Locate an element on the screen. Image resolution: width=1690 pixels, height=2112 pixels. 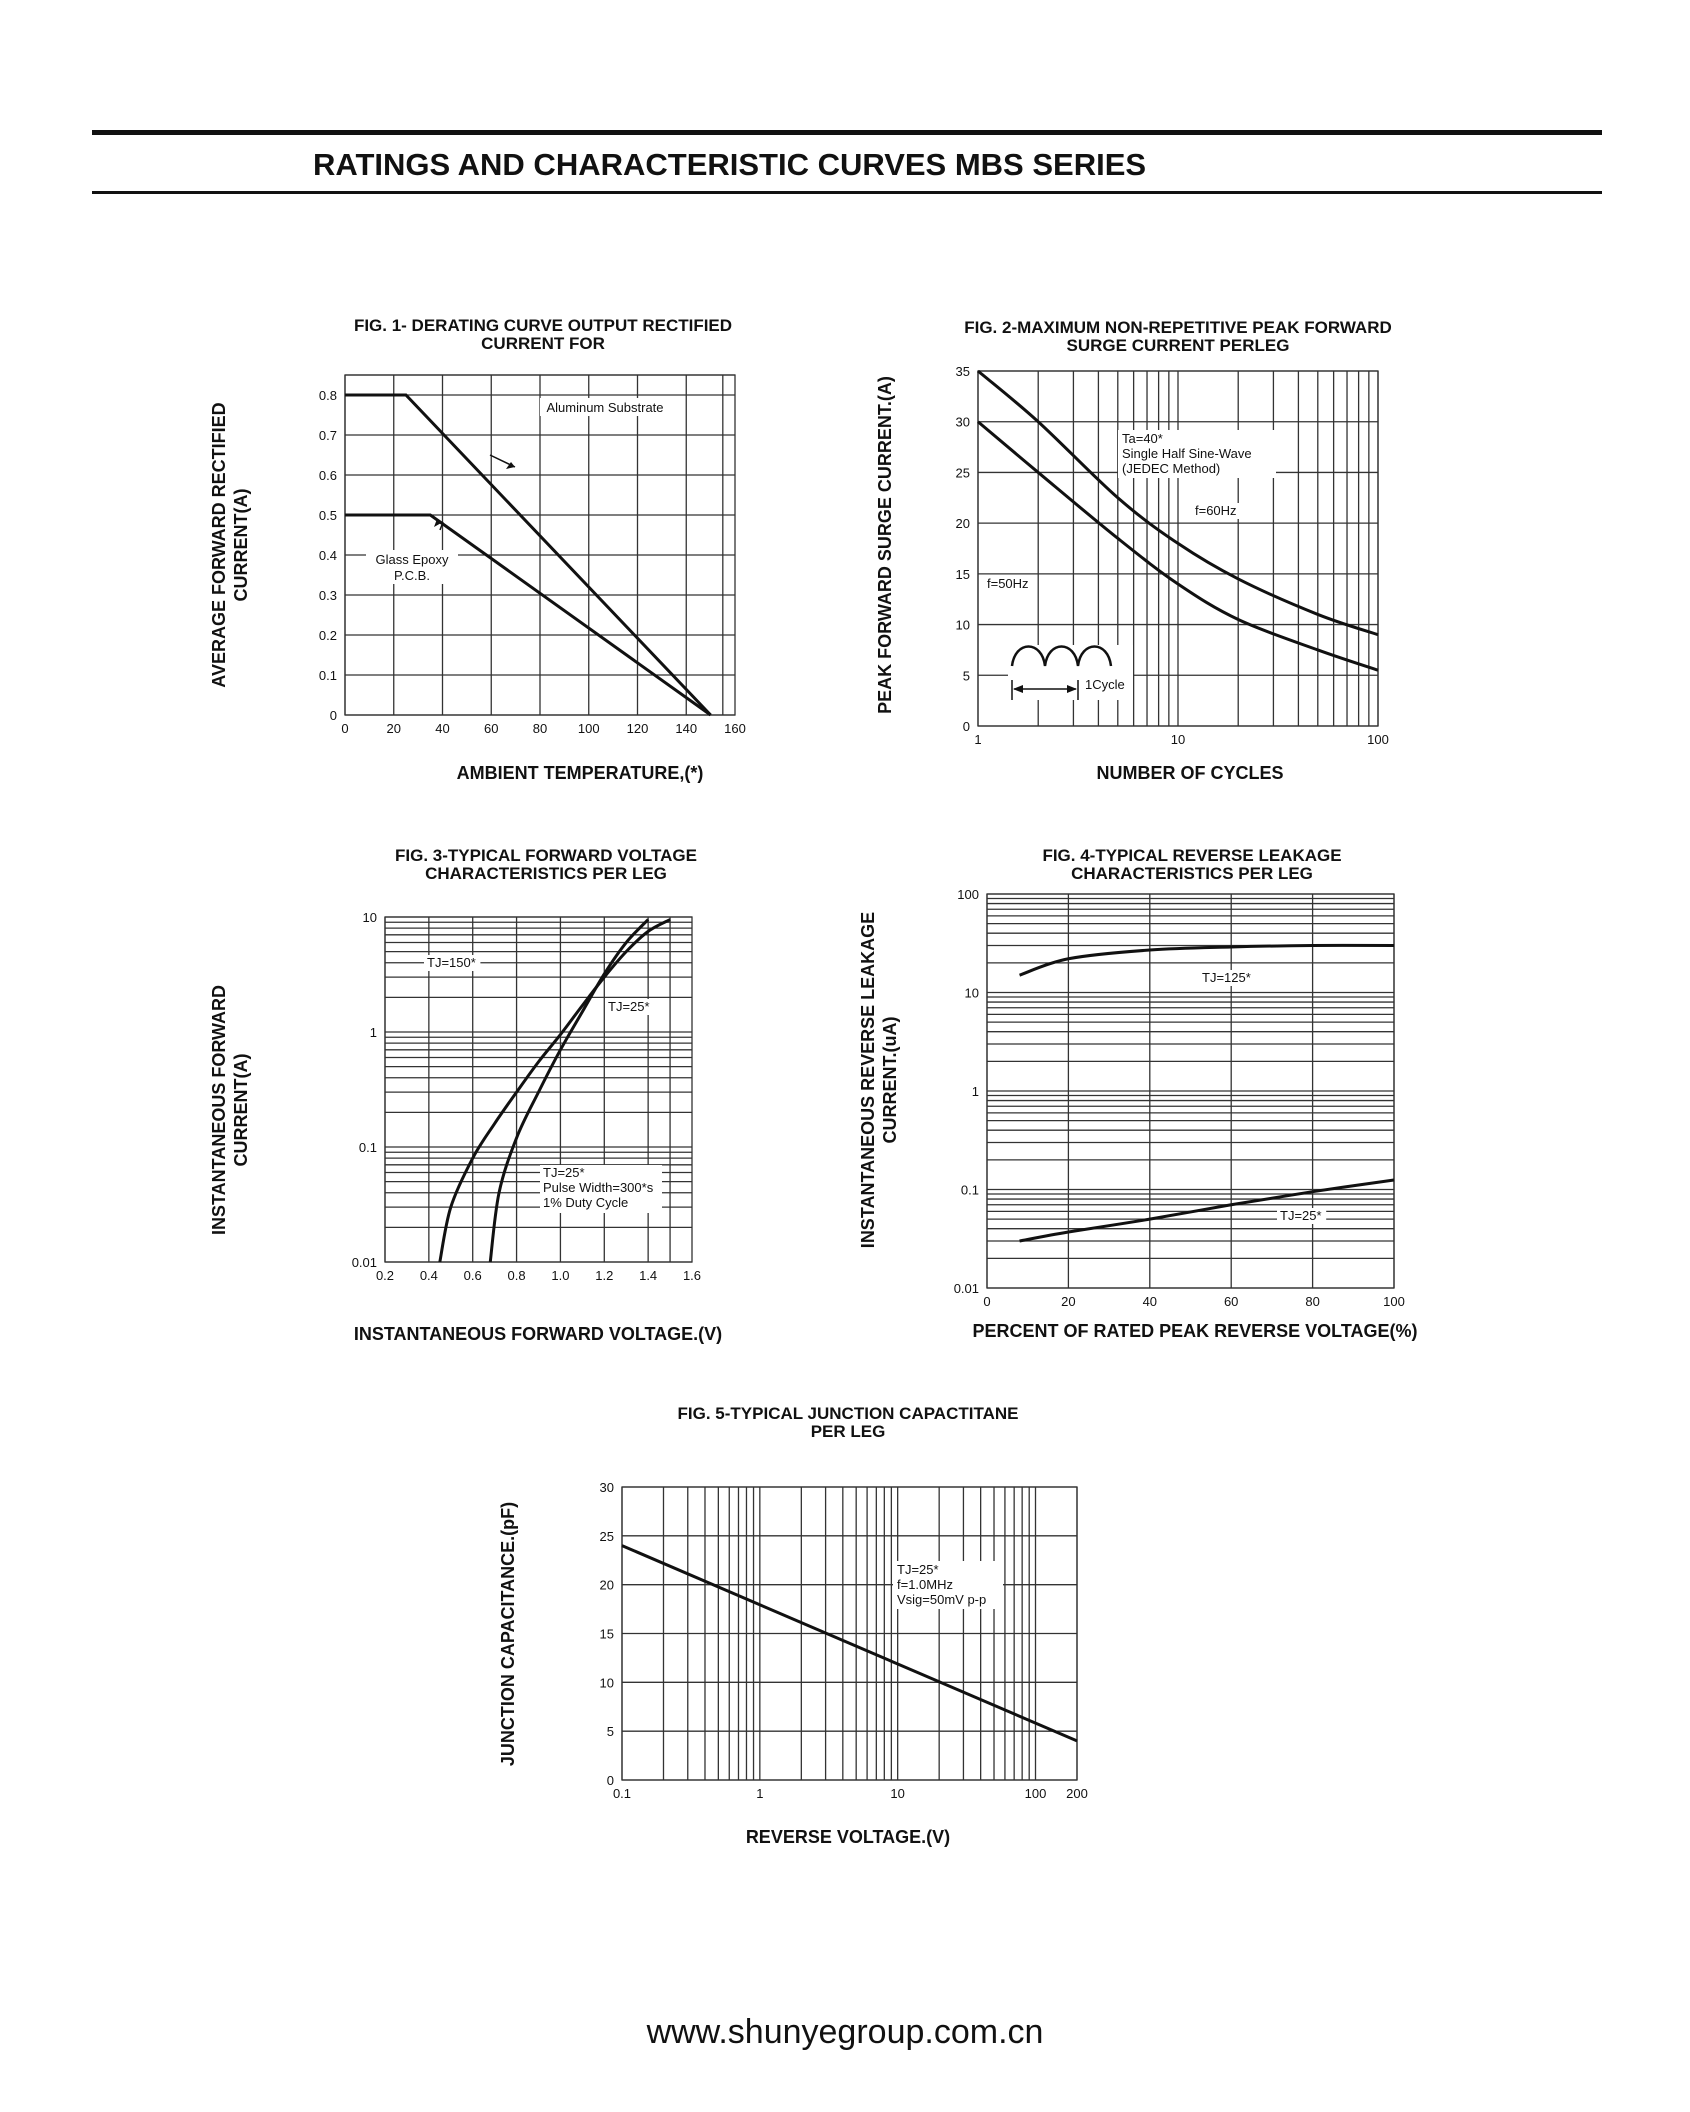
top-rule-thick is located at coordinates (847, 132).